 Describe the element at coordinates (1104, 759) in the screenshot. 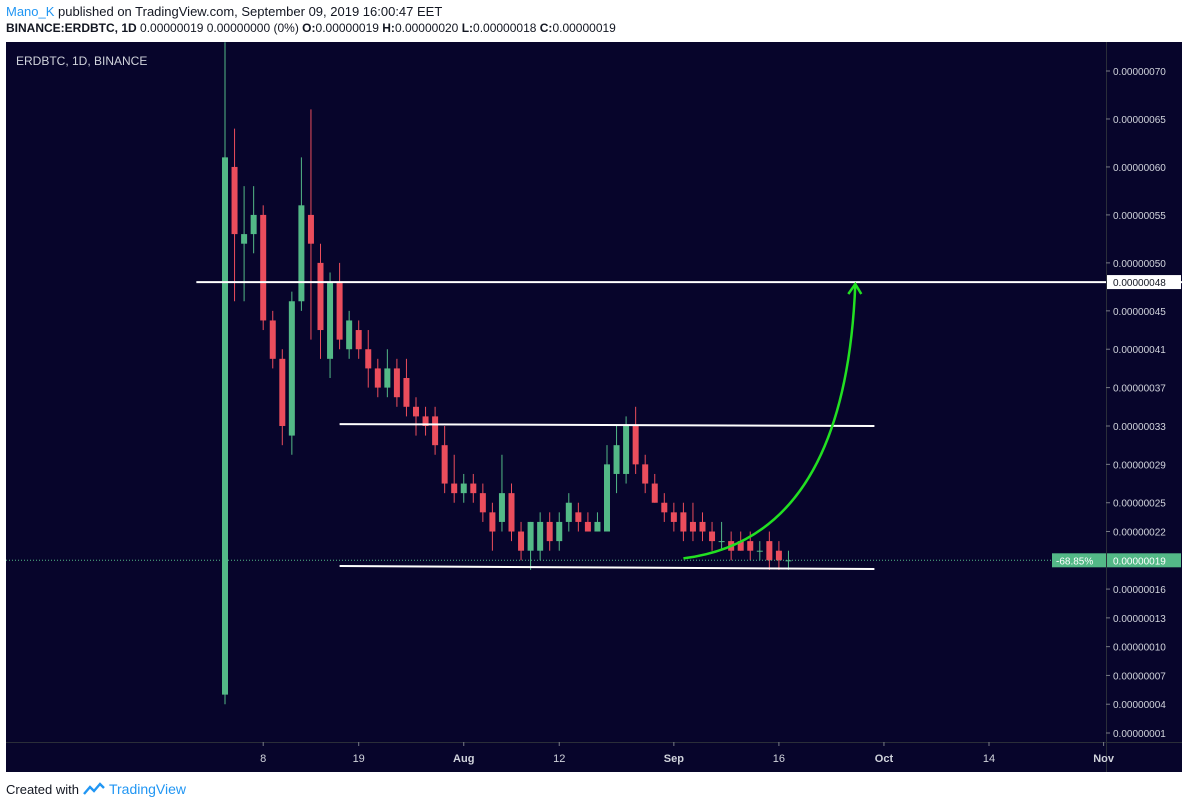

I see `time-tick-label: Nov` at that location.